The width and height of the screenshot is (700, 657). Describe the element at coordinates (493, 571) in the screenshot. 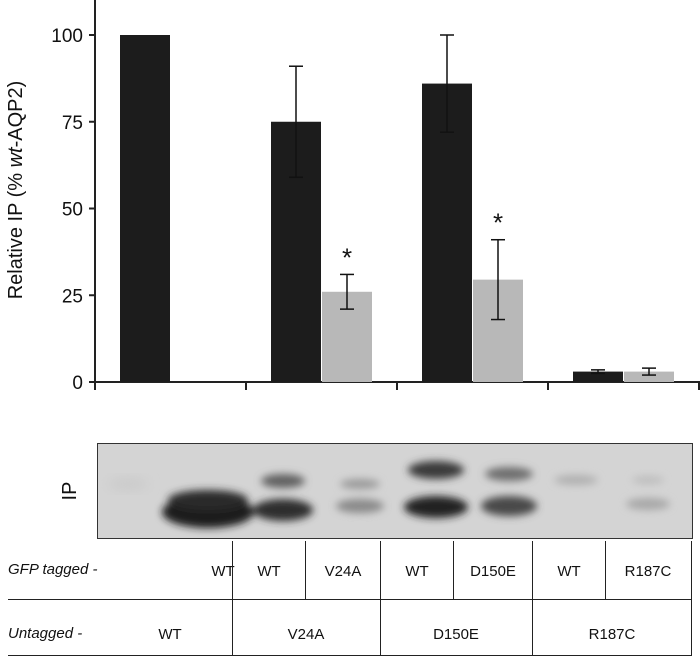

I see `gfp-cell: D150E` at that location.